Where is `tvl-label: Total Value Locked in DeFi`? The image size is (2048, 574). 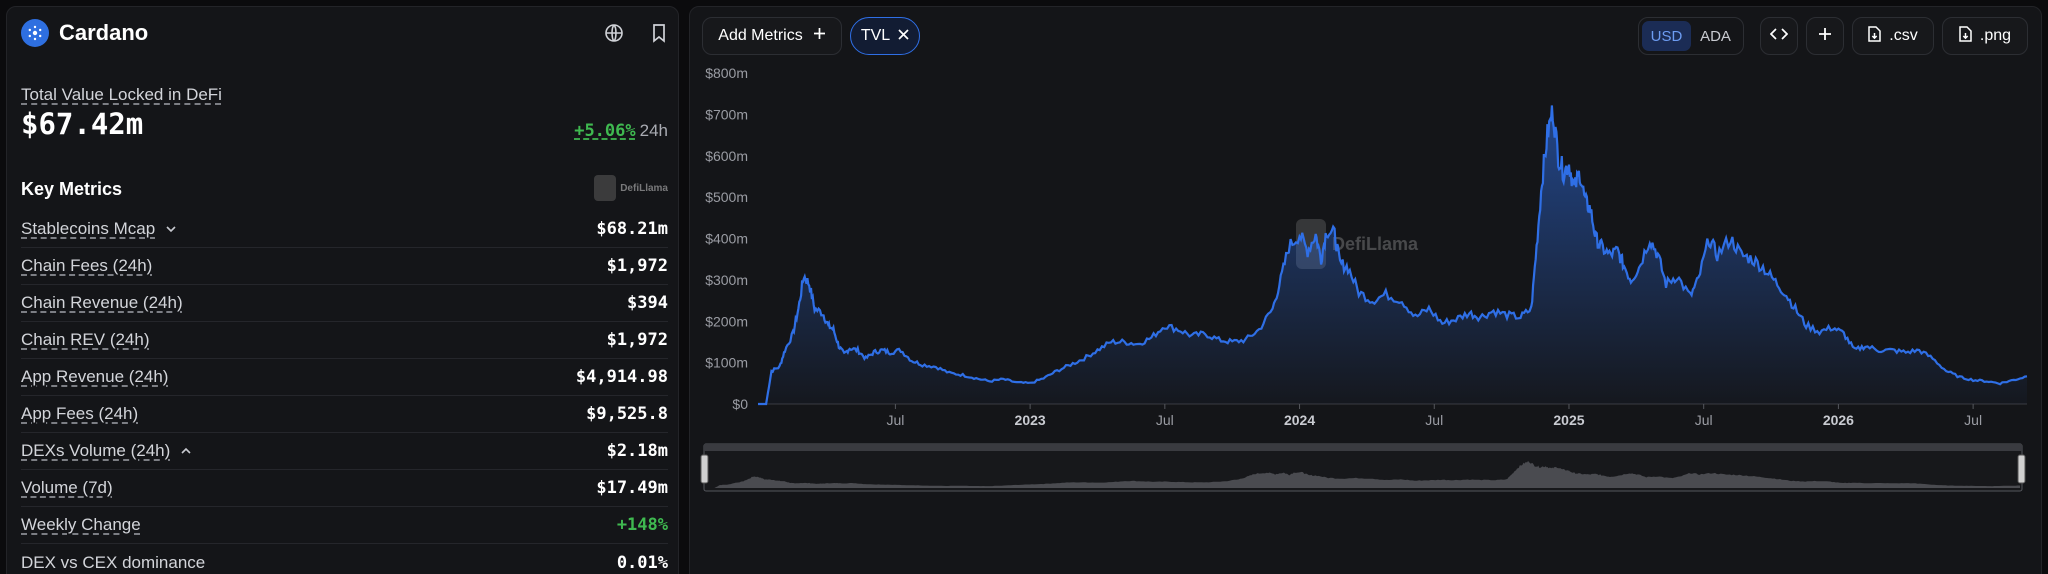
tvl-label: Total Value Locked in DeFi is located at coordinates (121, 94).